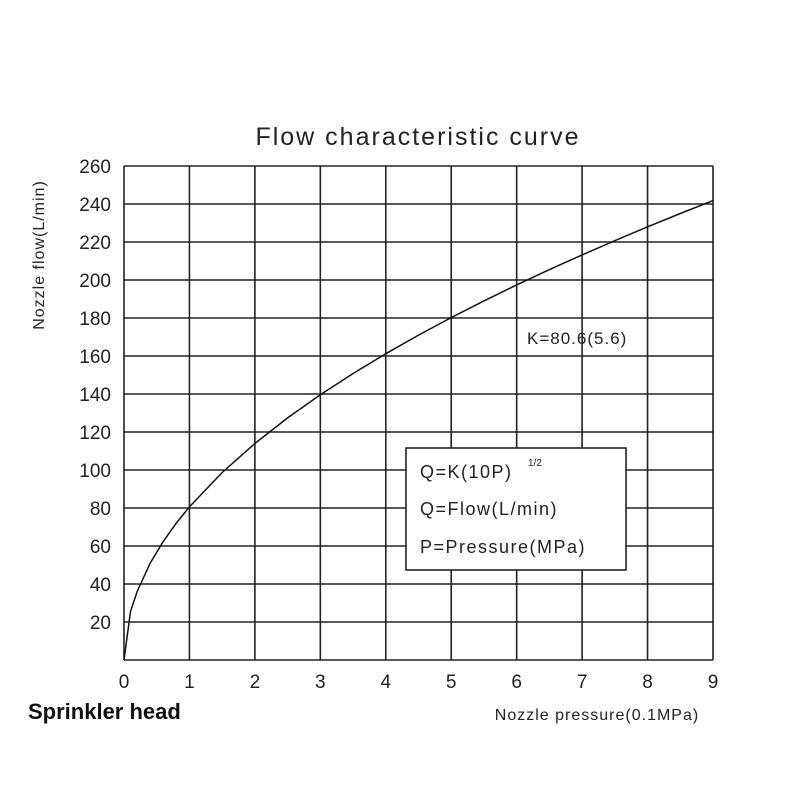 The width and height of the screenshot is (800, 800). I want to click on x-tick-label: 7, so click(582, 682).